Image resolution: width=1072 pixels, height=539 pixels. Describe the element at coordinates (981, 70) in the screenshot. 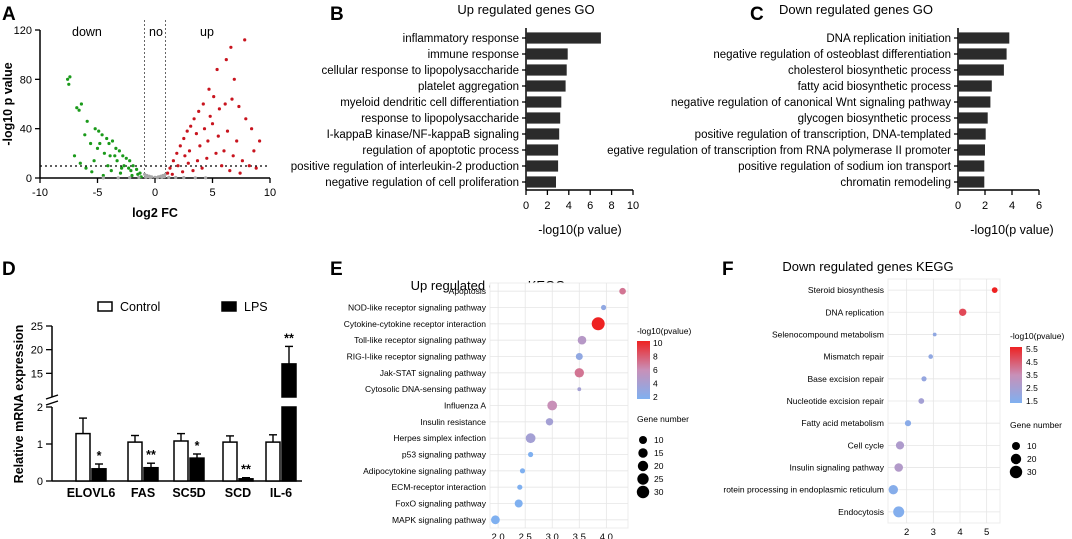

I see `go-bar-cholesterol-biosynthetic-process` at that location.